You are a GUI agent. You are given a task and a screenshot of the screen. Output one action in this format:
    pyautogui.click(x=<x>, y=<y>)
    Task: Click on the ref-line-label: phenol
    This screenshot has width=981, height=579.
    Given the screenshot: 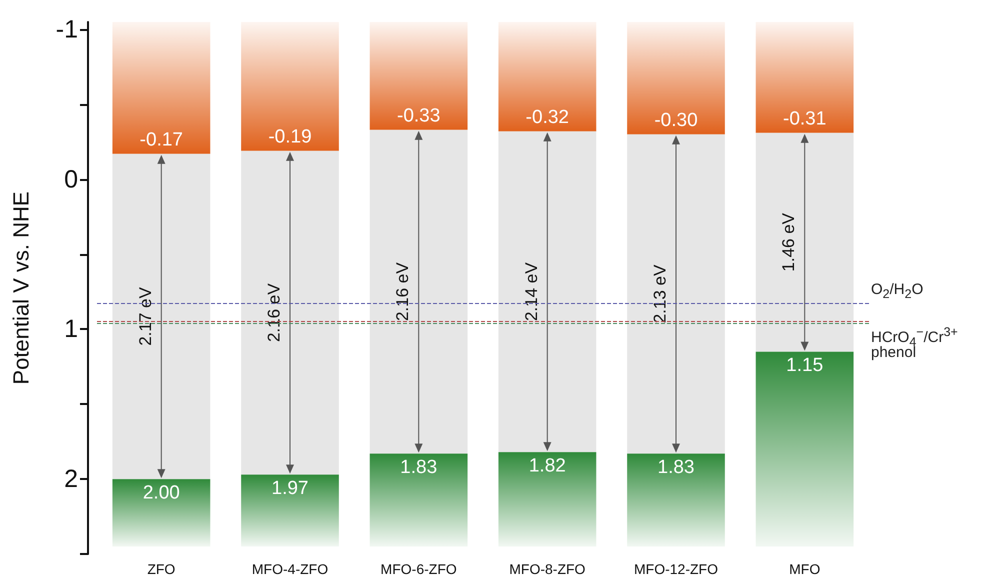 What is the action you would take?
    pyautogui.click(x=893, y=353)
    